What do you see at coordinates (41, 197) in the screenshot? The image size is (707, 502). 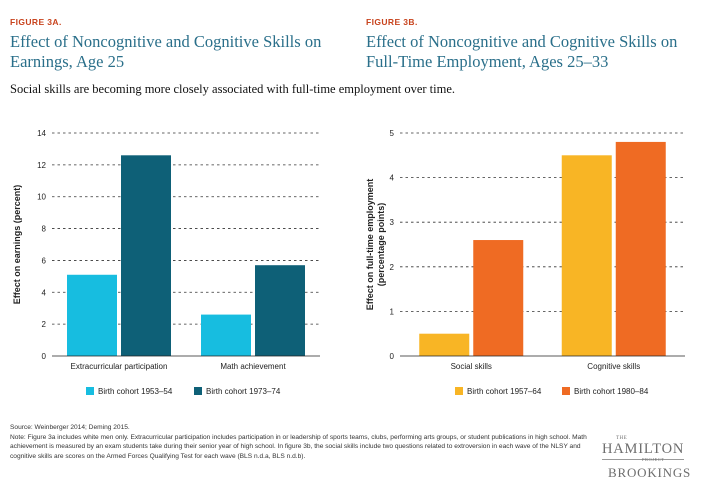 I see `y-tick-label: 10` at bounding box center [41, 197].